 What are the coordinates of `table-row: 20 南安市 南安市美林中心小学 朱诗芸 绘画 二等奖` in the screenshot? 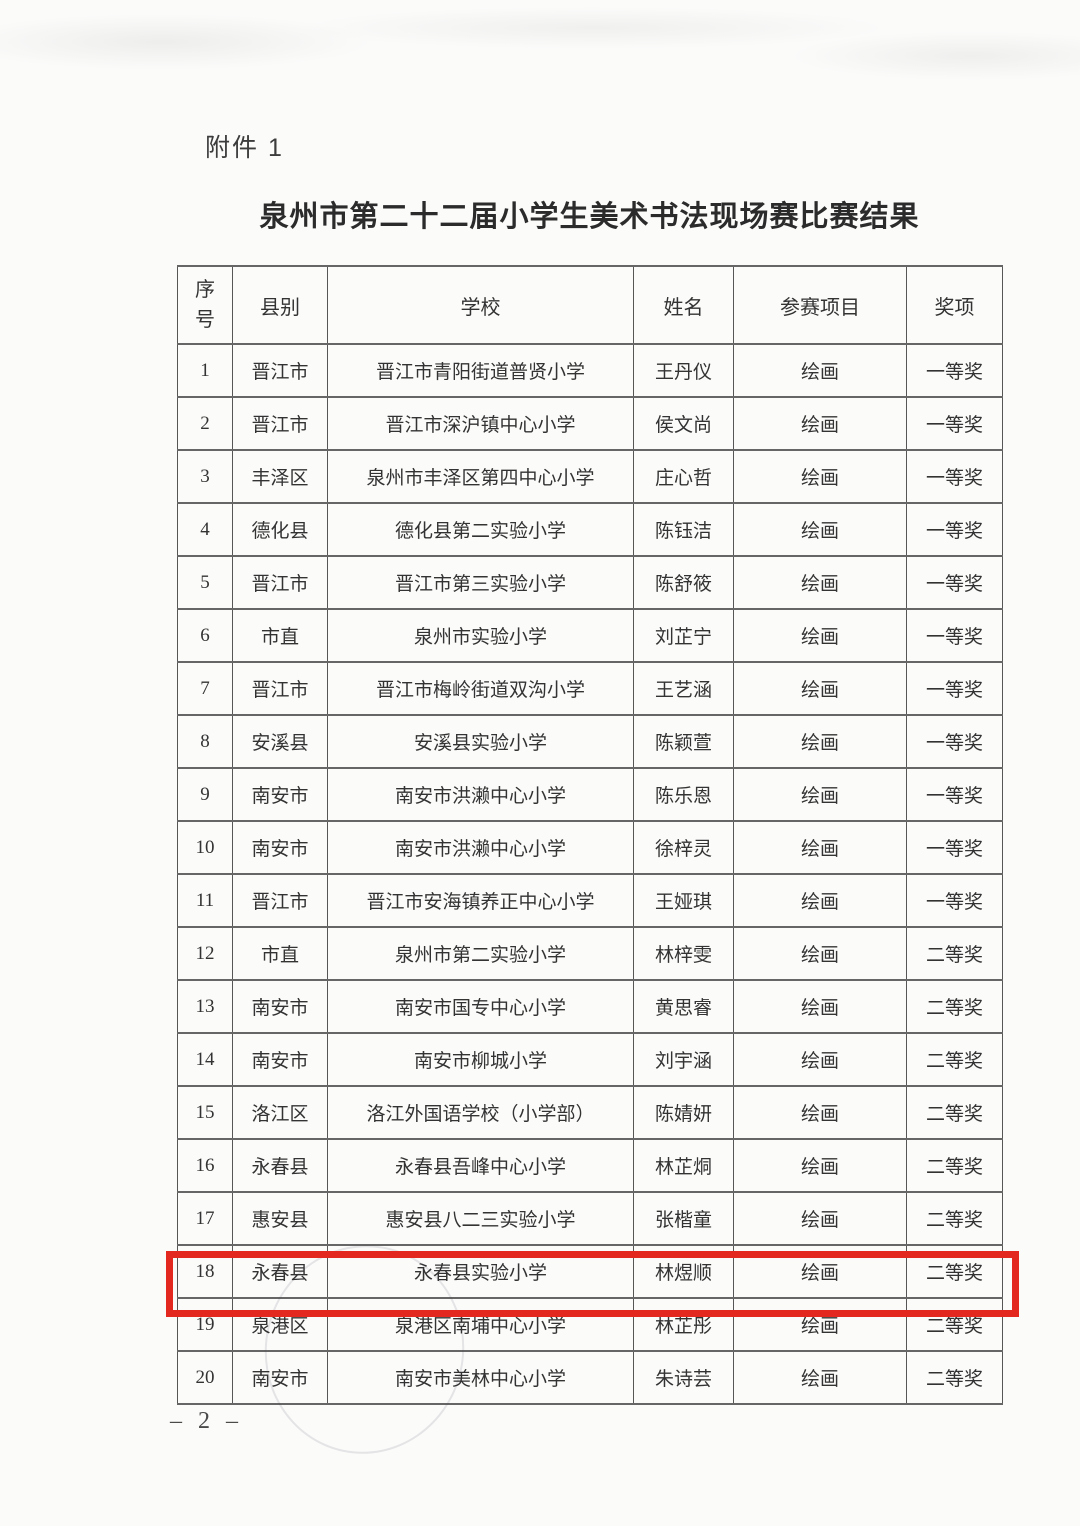 It's located at (590, 1377).